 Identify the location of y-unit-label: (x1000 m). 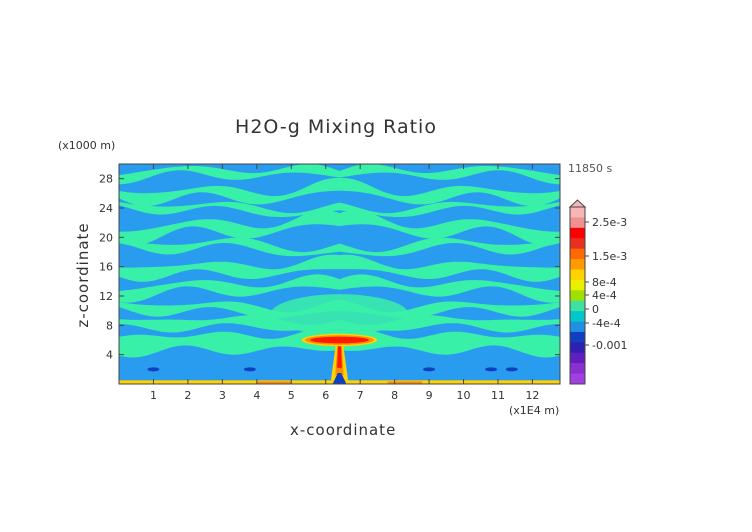
(87, 145).